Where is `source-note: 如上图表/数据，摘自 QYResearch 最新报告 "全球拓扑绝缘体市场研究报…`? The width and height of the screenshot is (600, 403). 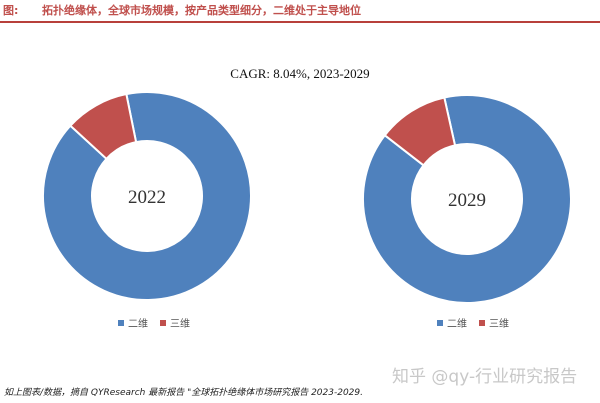
source-note: 如上图表/数据，摘自 QYResearch 最新报告 "全球拓扑绝缘体市场研究报… is located at coordinates (183, 393).